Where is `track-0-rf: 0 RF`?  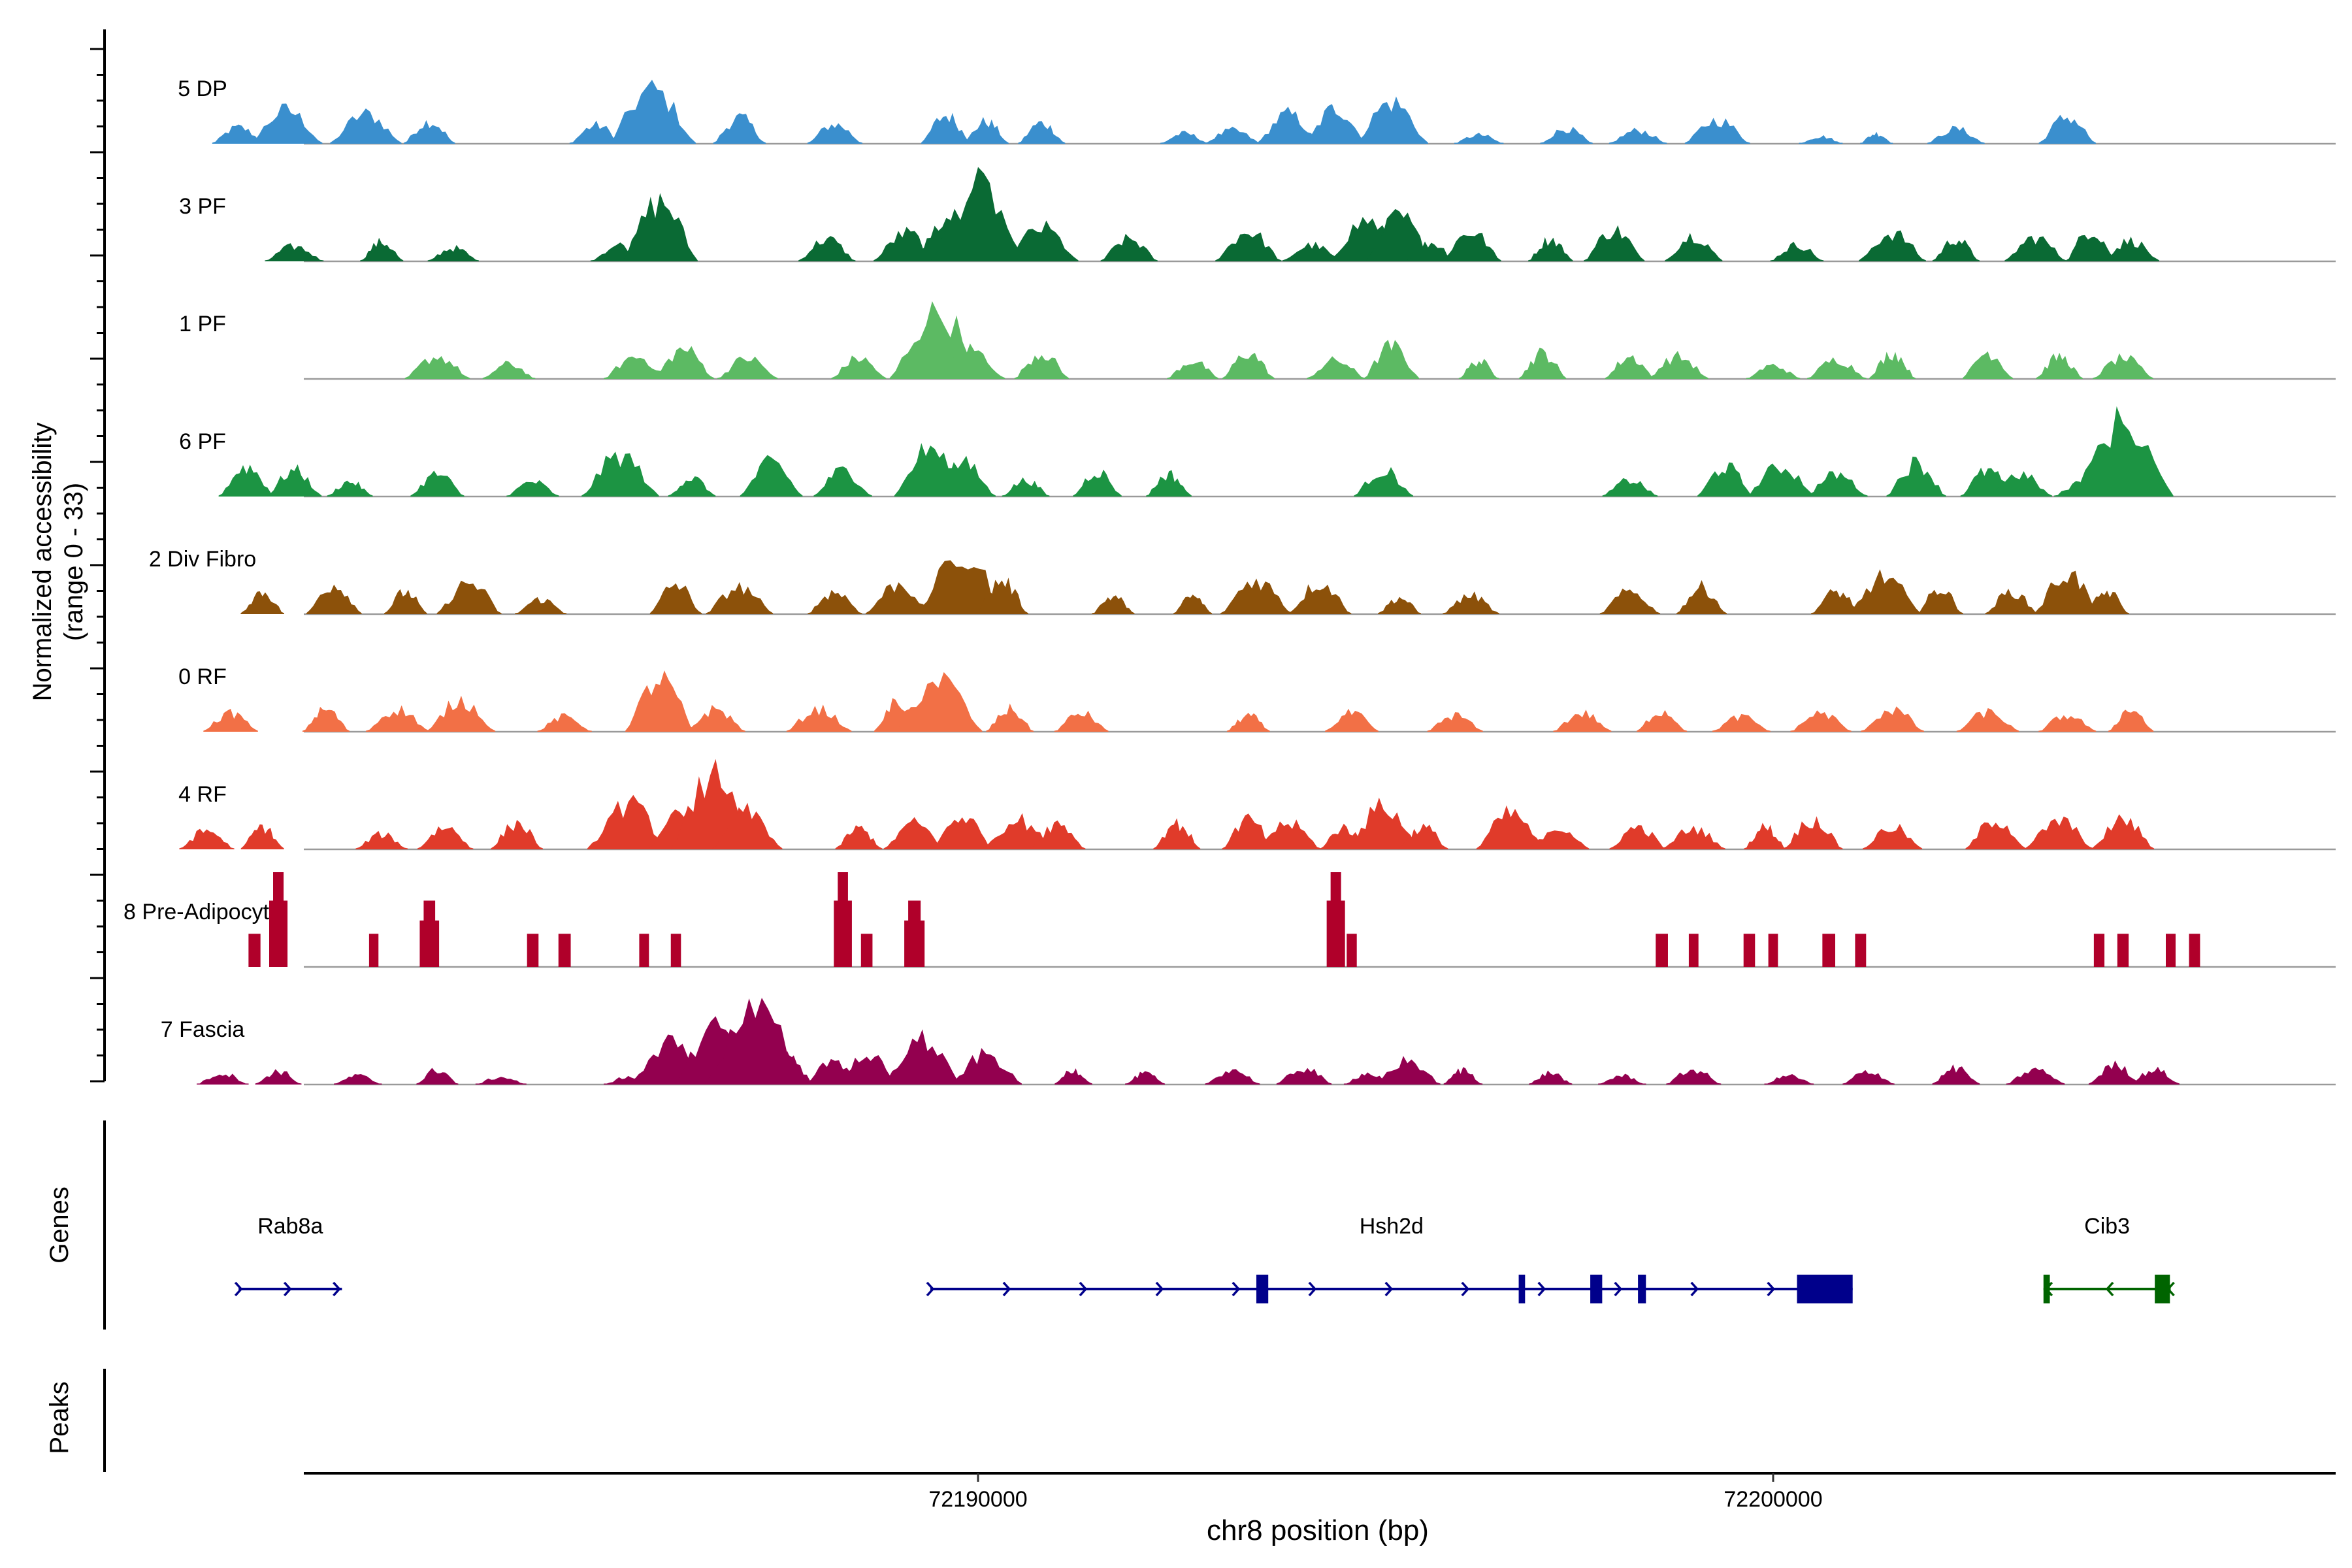 track-0-rf: 0 RF is located at coordinates (1257, 698).